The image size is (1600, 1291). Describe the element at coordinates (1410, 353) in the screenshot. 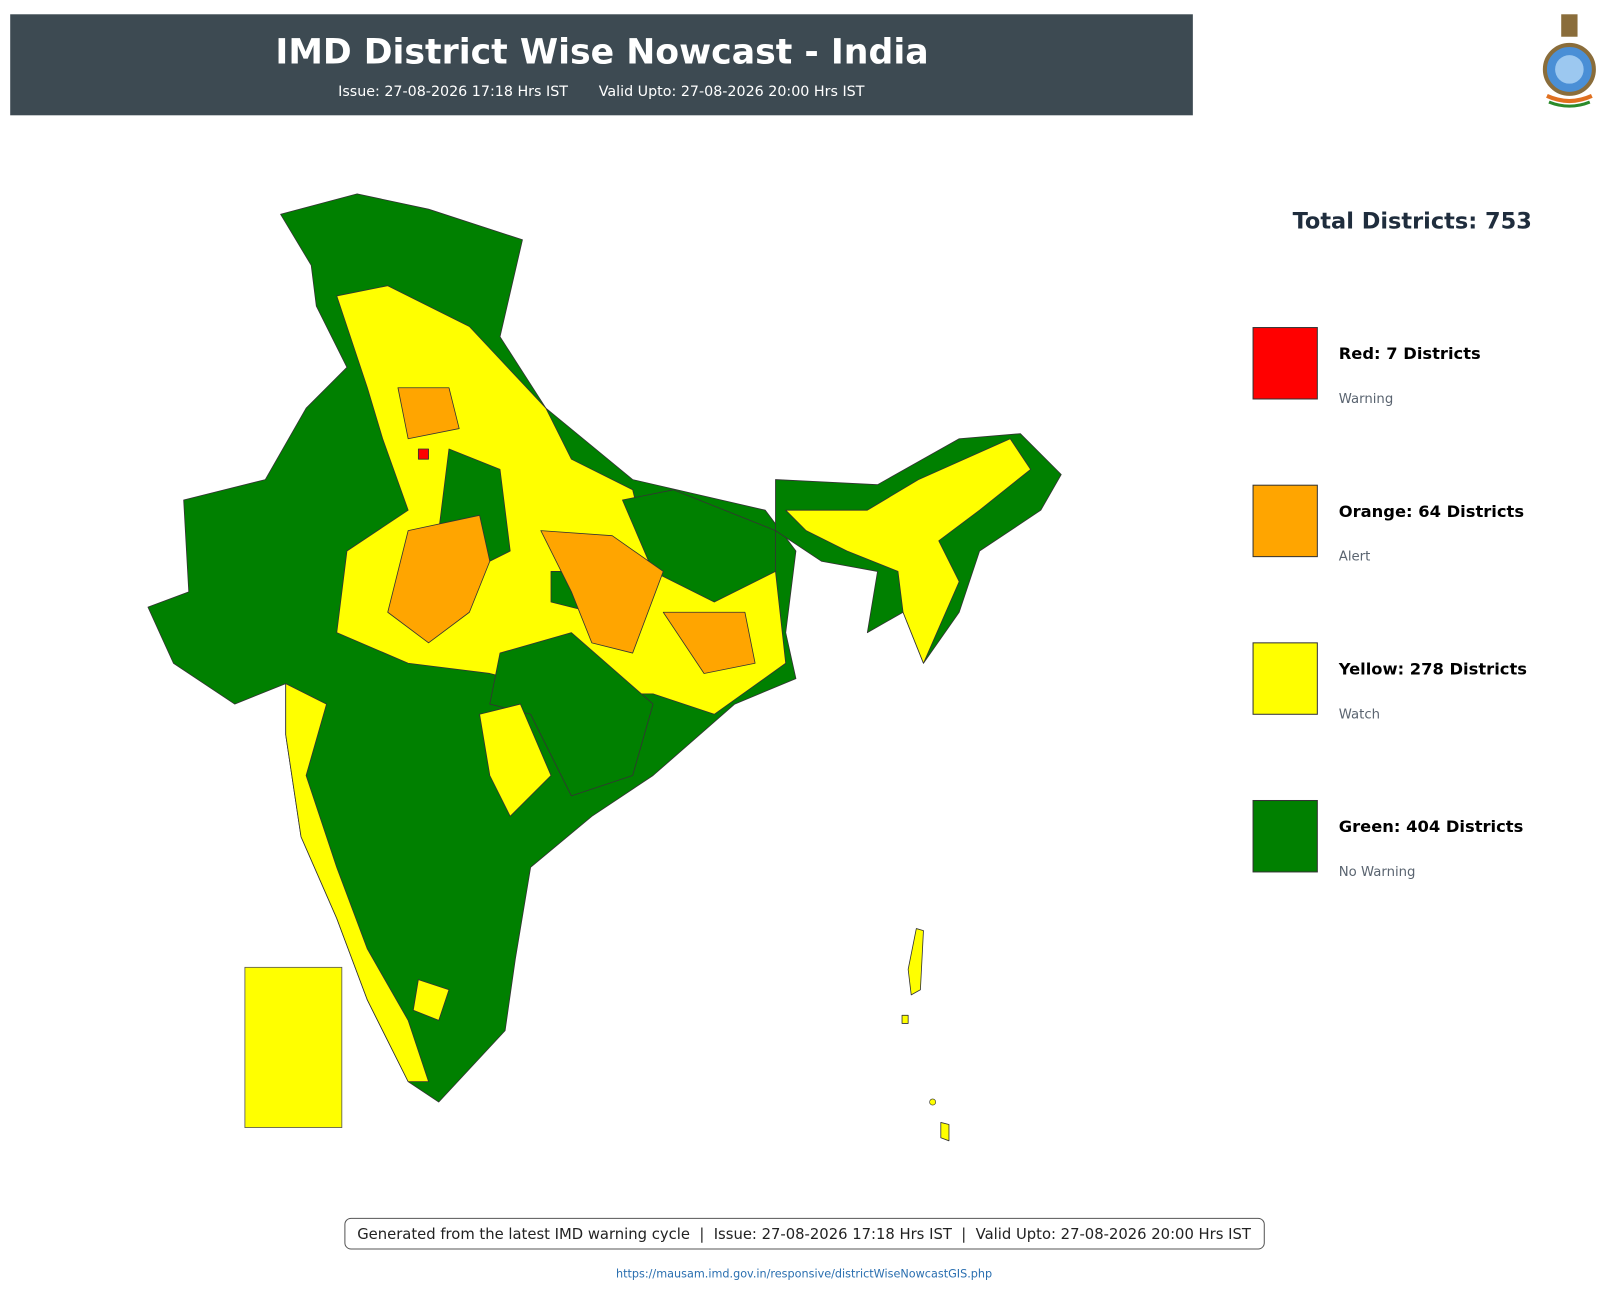

I see `legend-label: Red: 7 Districts` at that location.